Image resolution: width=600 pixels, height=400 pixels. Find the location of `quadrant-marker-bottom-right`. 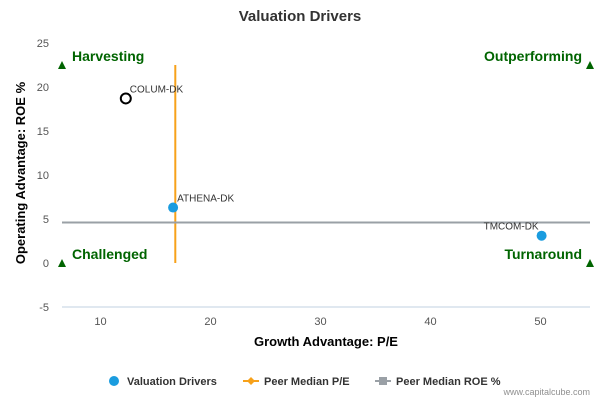

quadrant-marker-bottom-right is located at coordinates (590, 263).